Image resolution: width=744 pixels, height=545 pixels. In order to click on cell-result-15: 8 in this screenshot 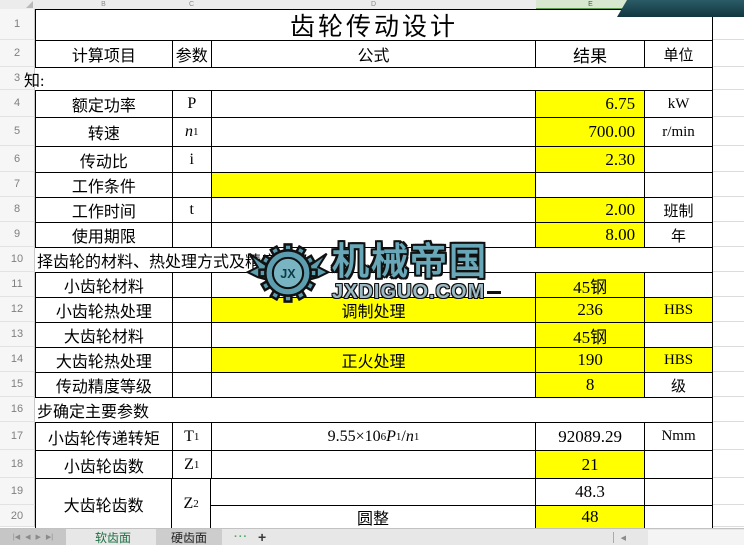, I will do `click(591, 385)`.